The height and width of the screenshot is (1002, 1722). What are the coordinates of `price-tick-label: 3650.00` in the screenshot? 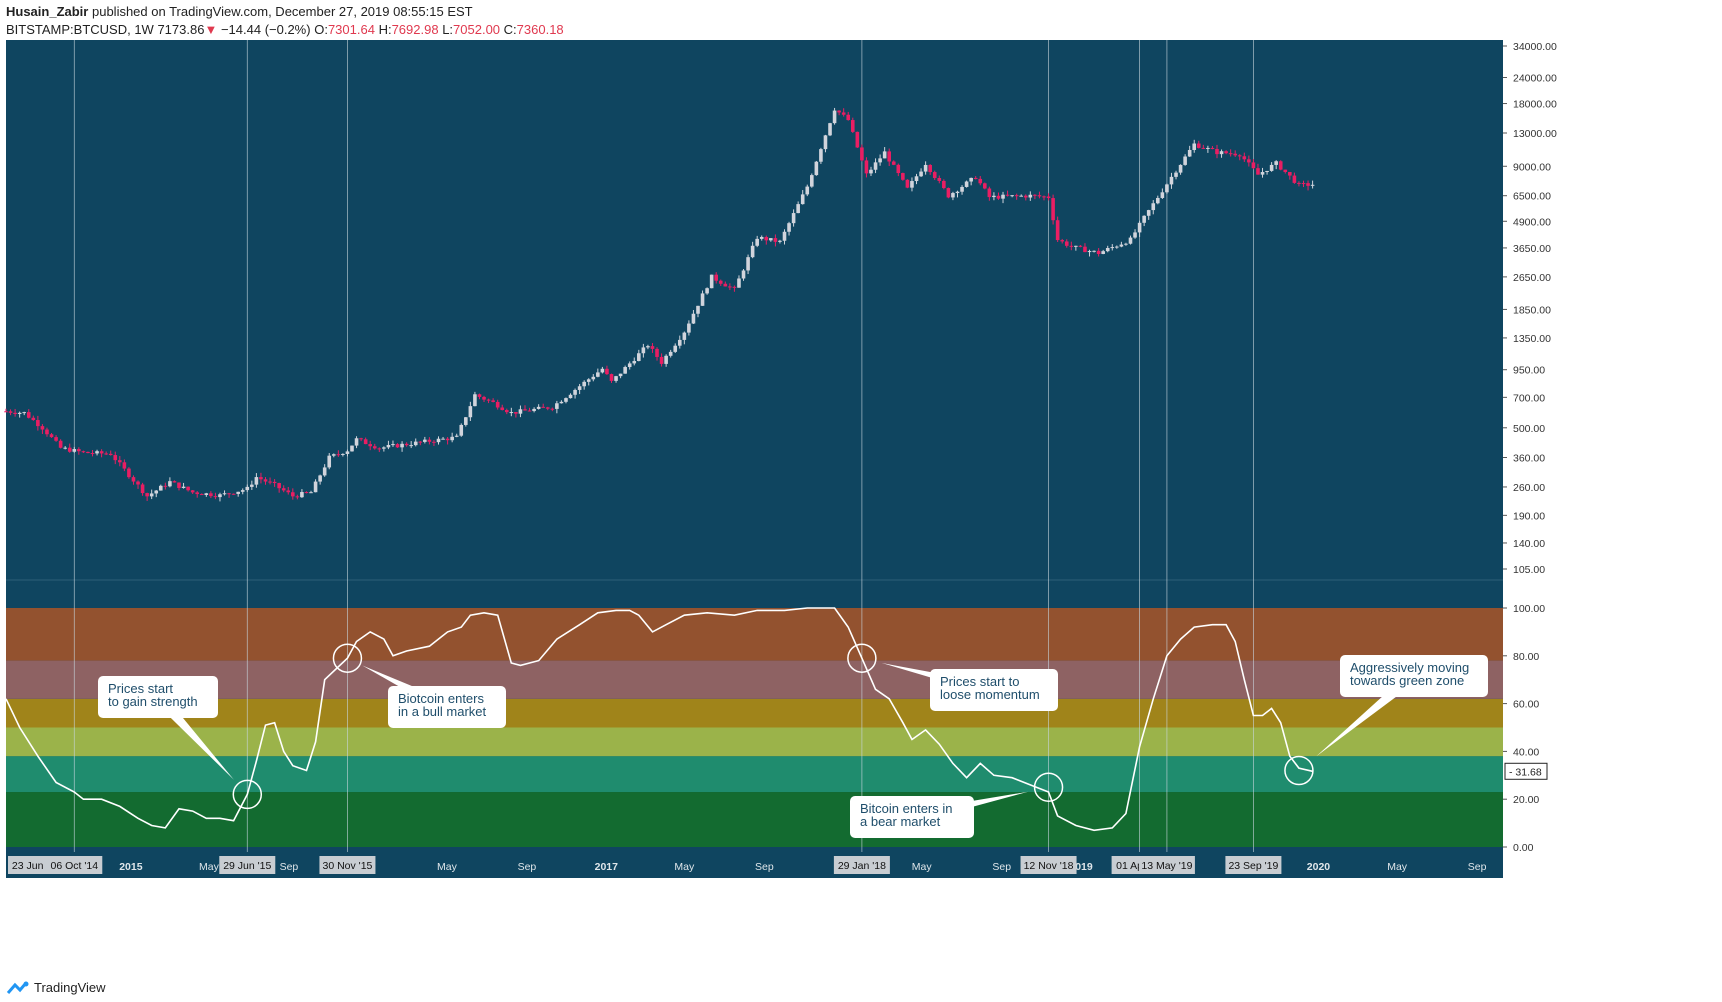 It's located at (1532, 249).